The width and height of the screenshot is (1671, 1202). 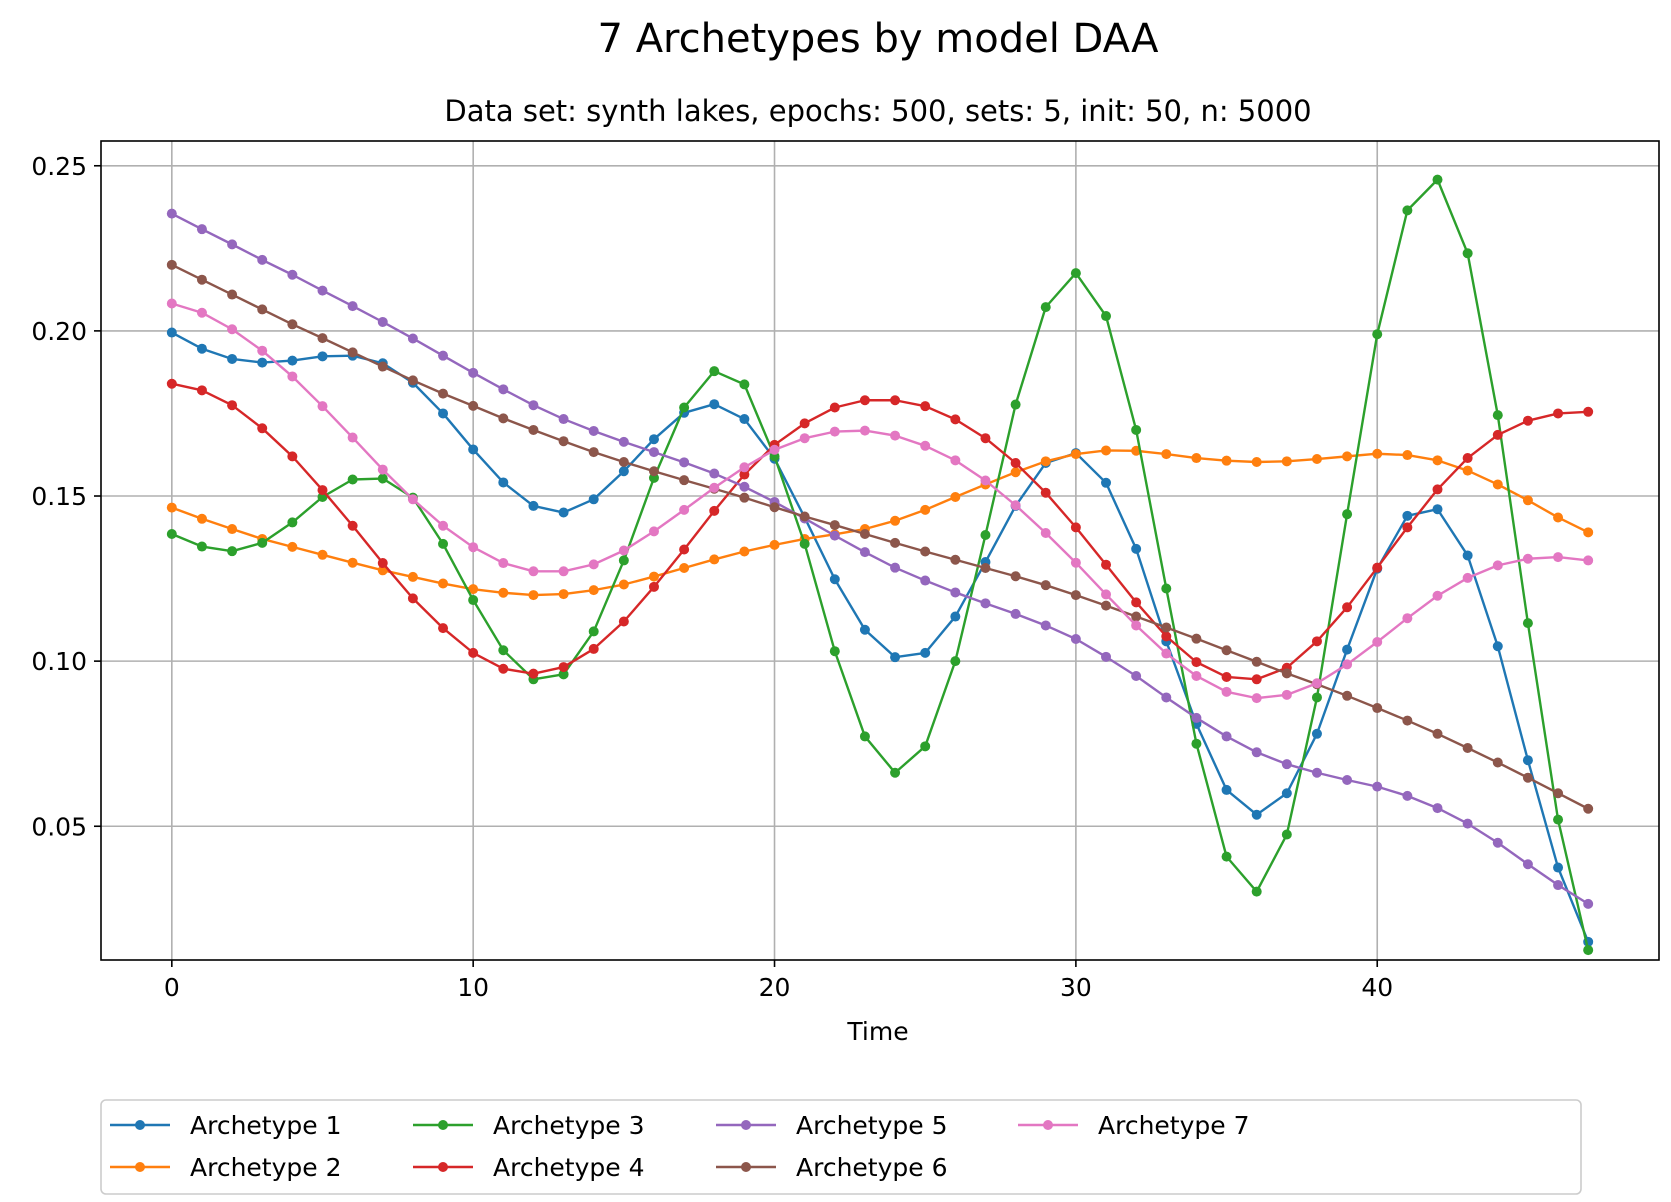 I want to click on legend-item: Archetype 6, so click(x=832, y=1167).